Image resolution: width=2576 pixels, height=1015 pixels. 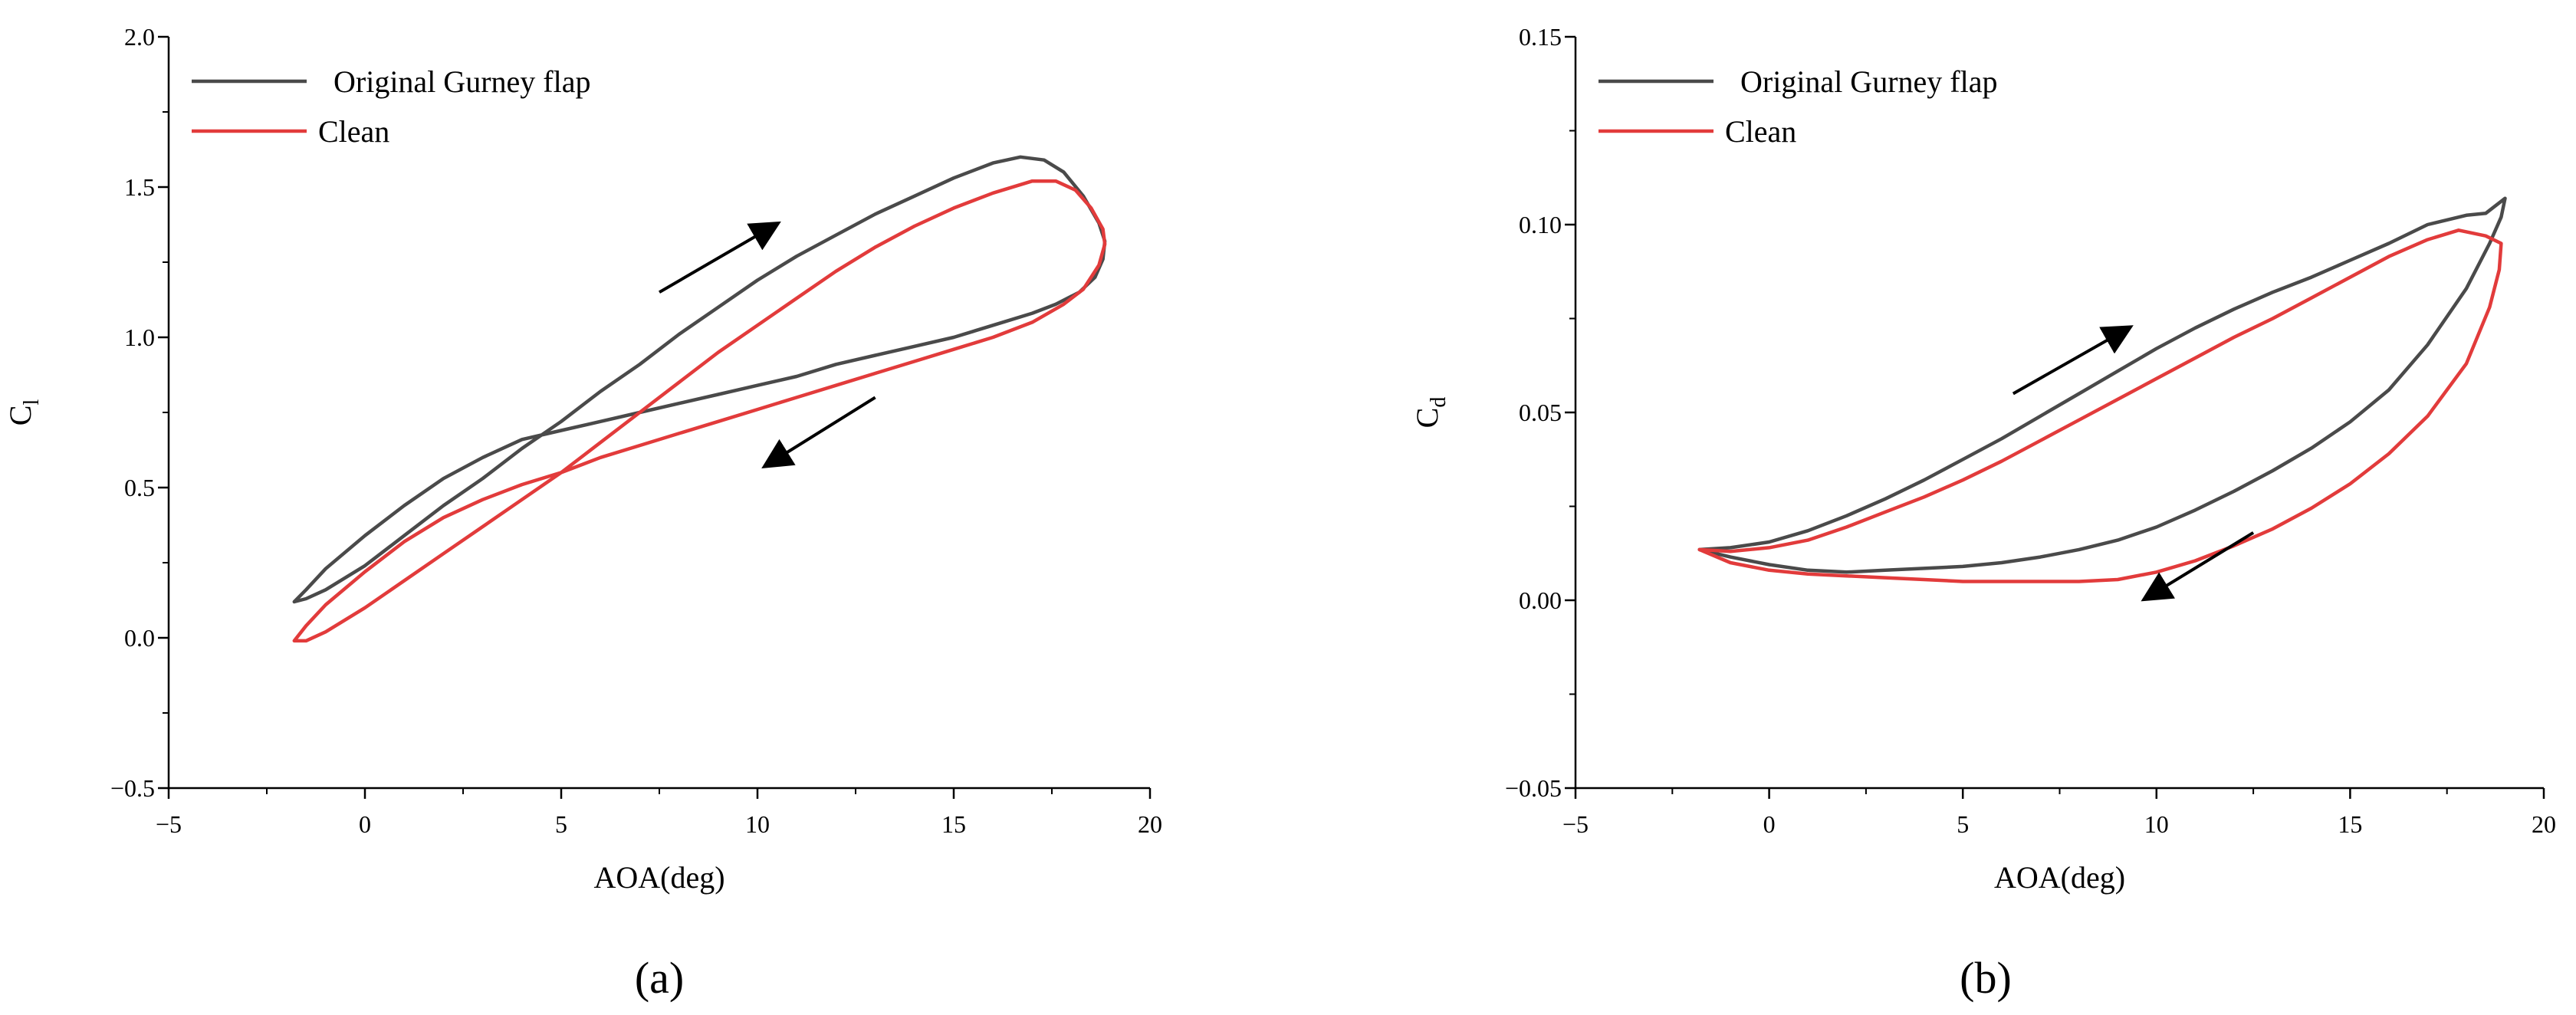 What do you see at coordinates (139, 487) in the screenshot?
I see `y-tick-label: 0.5` at bounding box center [139, 487].